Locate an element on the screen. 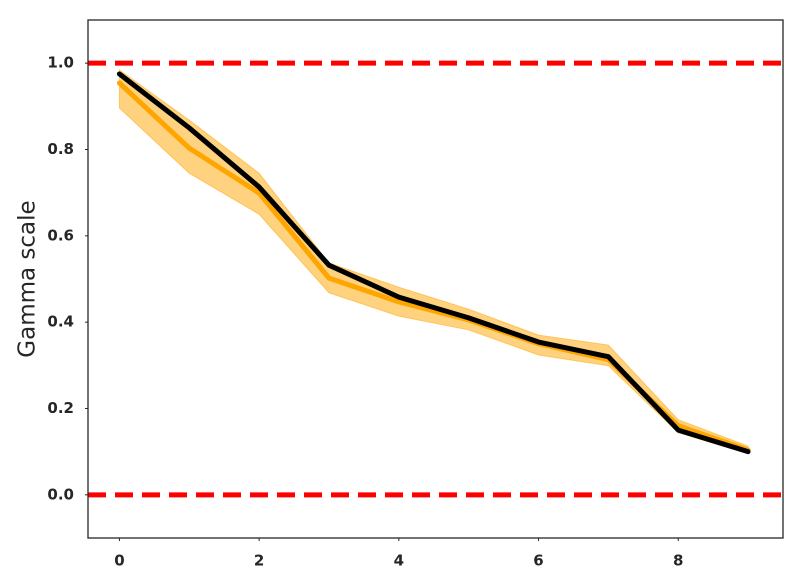 This screenshot has height=585, width=805. y-axis-label: Gamma scale is located at coordinates (28, 278).